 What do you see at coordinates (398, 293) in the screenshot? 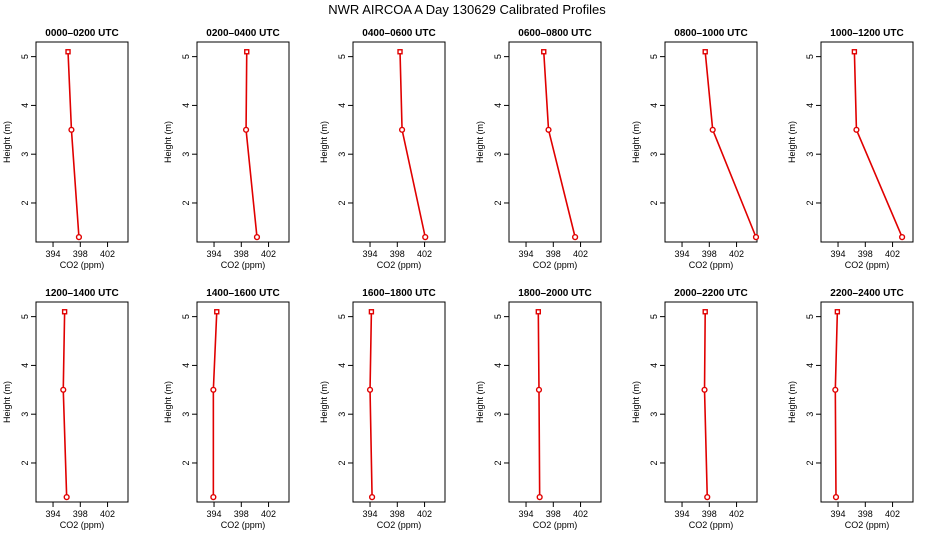
I see `panel-title: 1600–1800 UTC` at bounding box center [398, 293].